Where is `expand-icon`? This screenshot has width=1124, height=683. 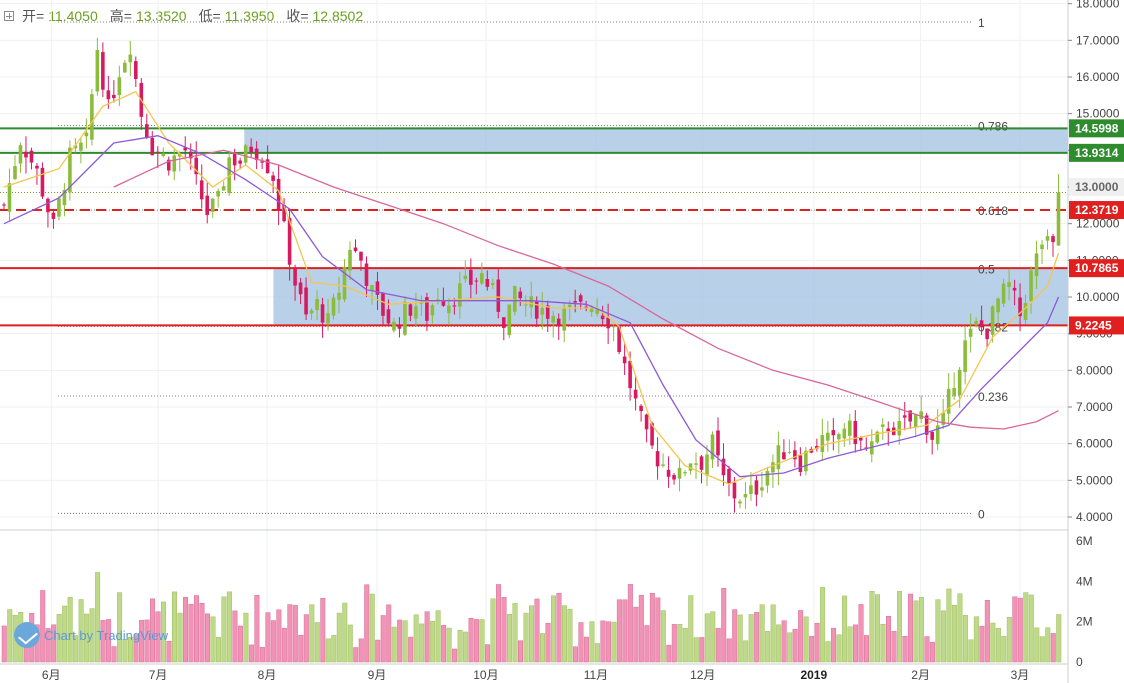
expand-icon is located at coordinates (9, 16).